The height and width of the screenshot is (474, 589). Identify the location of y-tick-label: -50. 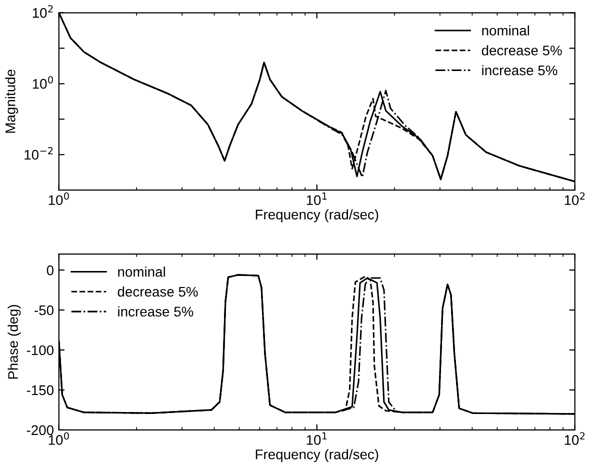
(44, 310).